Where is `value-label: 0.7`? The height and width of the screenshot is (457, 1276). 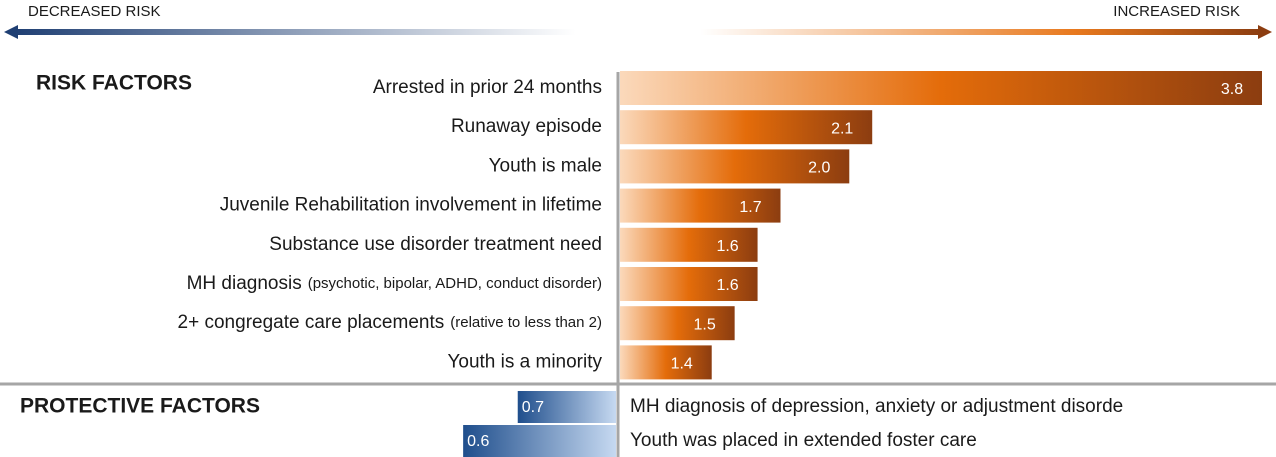
value-label: 0.7 is located at coordinates (533, 407).